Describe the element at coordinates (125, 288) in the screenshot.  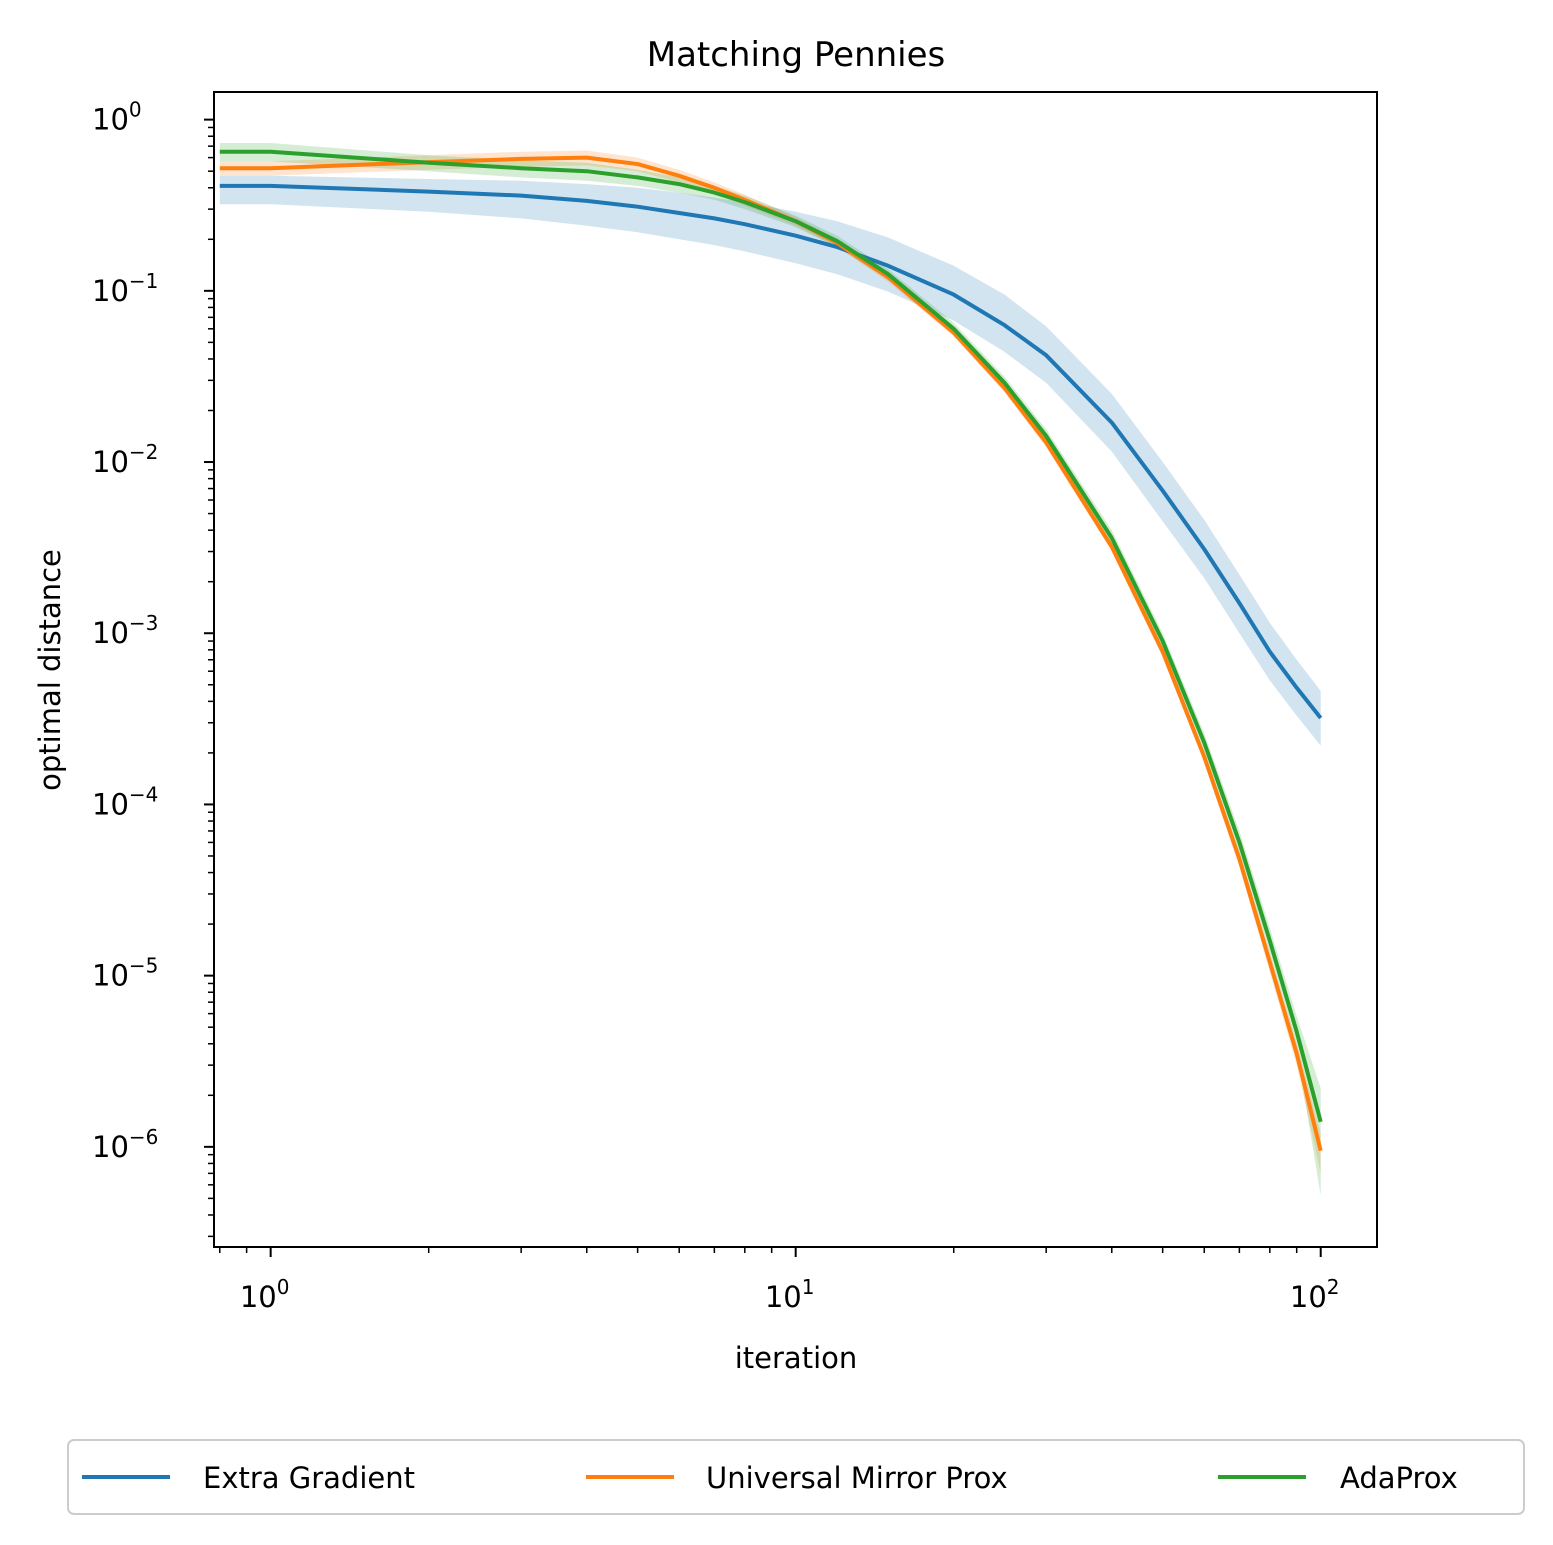
I see `y-tick-label: 10⁻¹` at that location.